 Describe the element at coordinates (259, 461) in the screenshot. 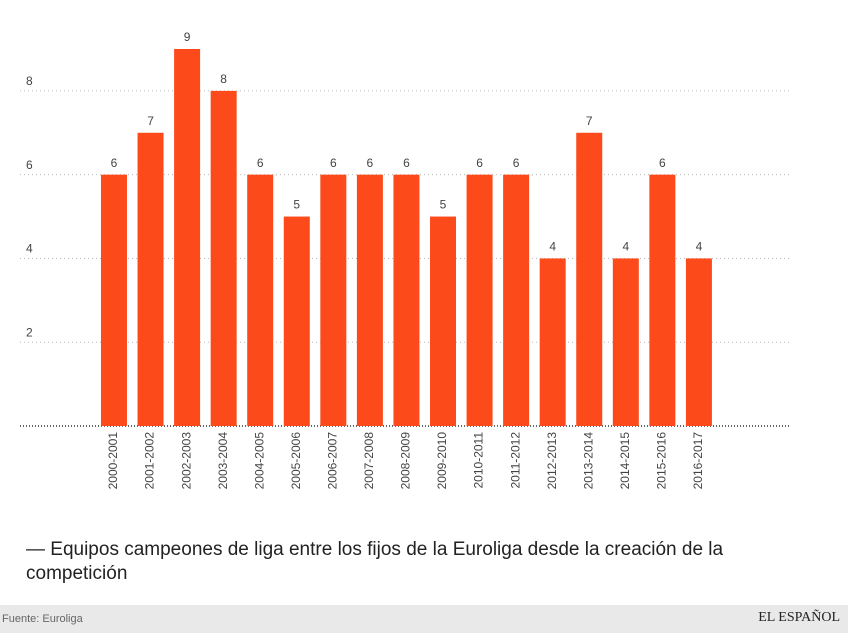

I see `x-tick-label: 2004-2005` at that location.